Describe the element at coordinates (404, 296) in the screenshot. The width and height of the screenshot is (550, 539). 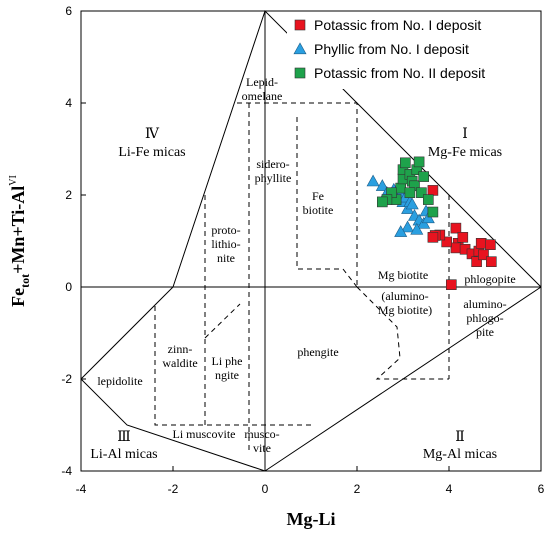
I see `alumino-mg-biotite-label: (alumino-` at that location.